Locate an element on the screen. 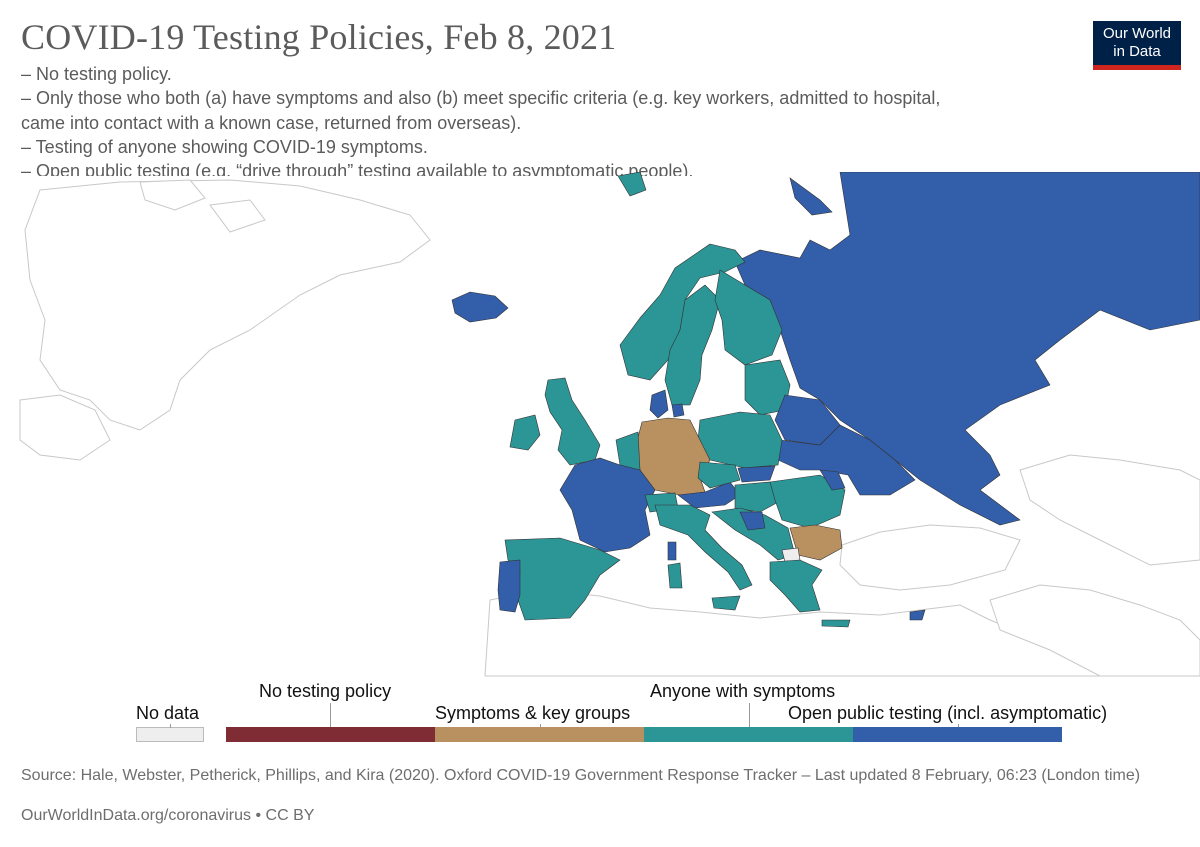  logo-text-line2: in Data is located at coordinates (1137, 51).